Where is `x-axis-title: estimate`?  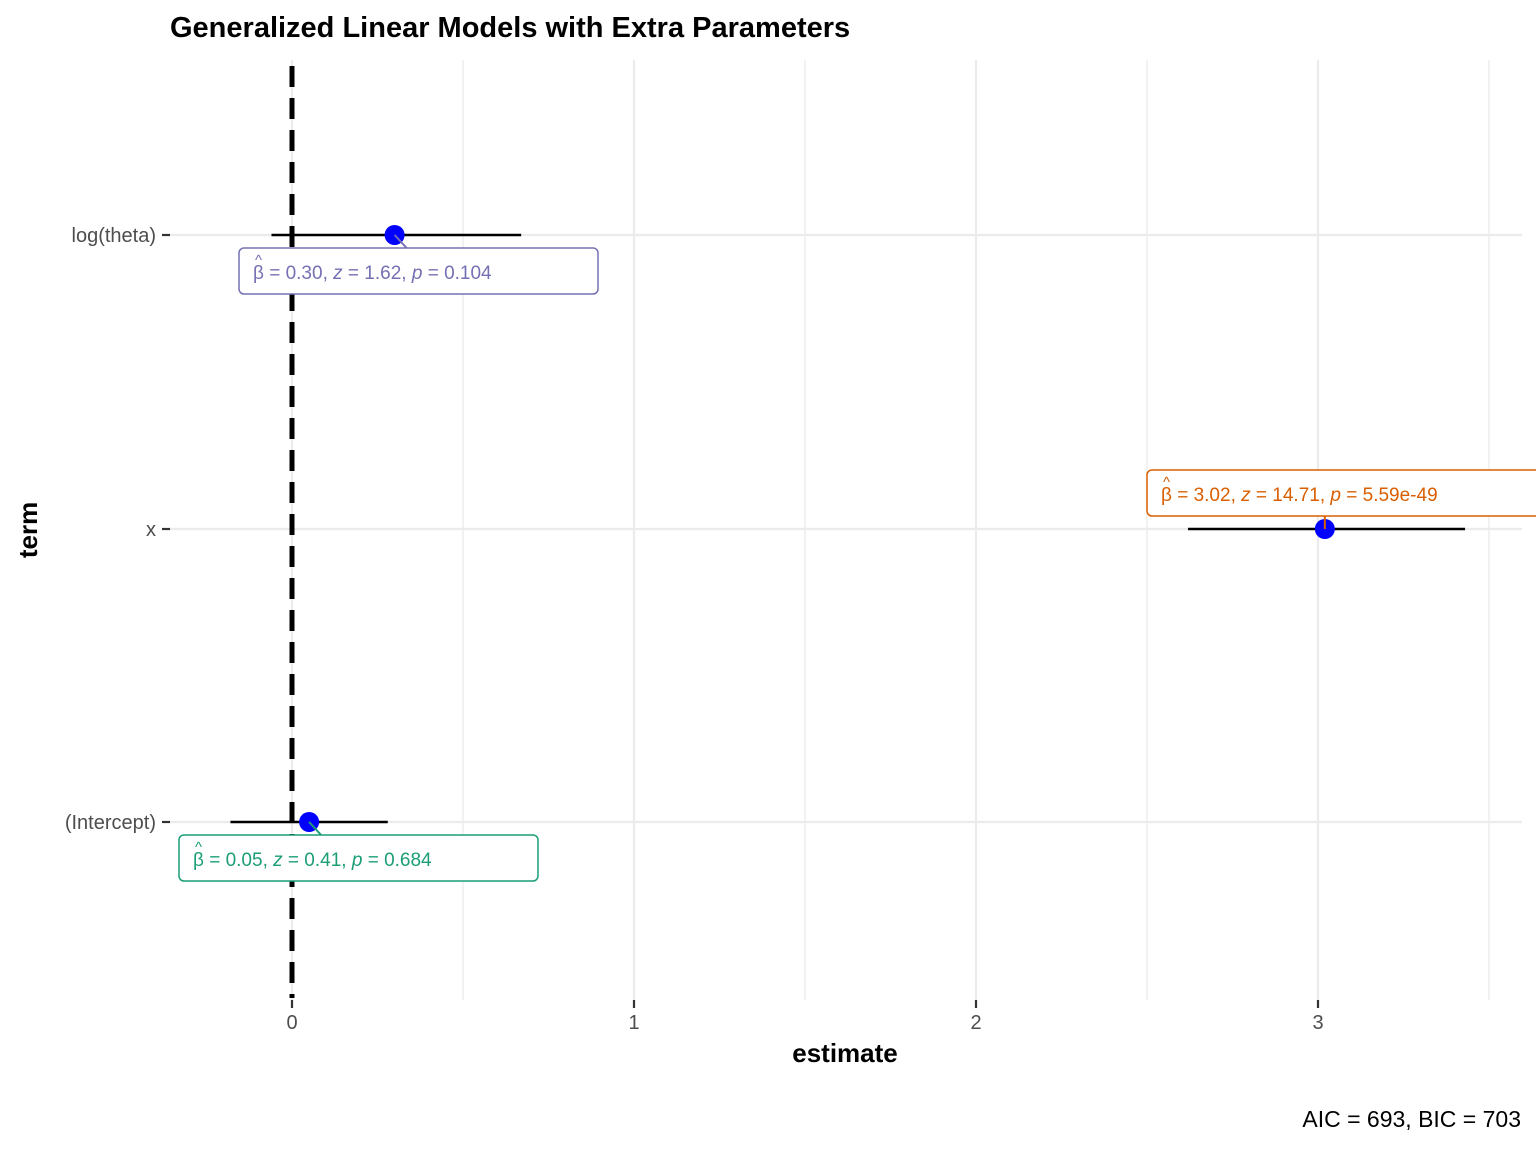
x-axis-title: estimate is located at coordinates (845, 1053).